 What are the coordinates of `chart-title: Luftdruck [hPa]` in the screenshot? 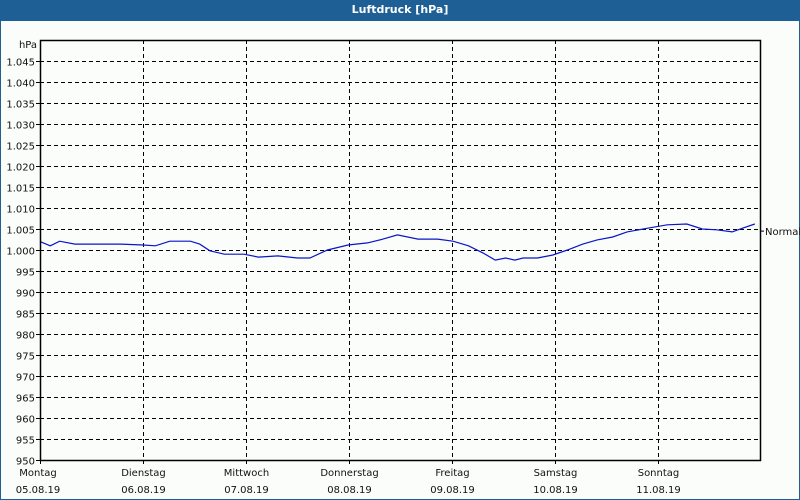 It's located at (400, 10).